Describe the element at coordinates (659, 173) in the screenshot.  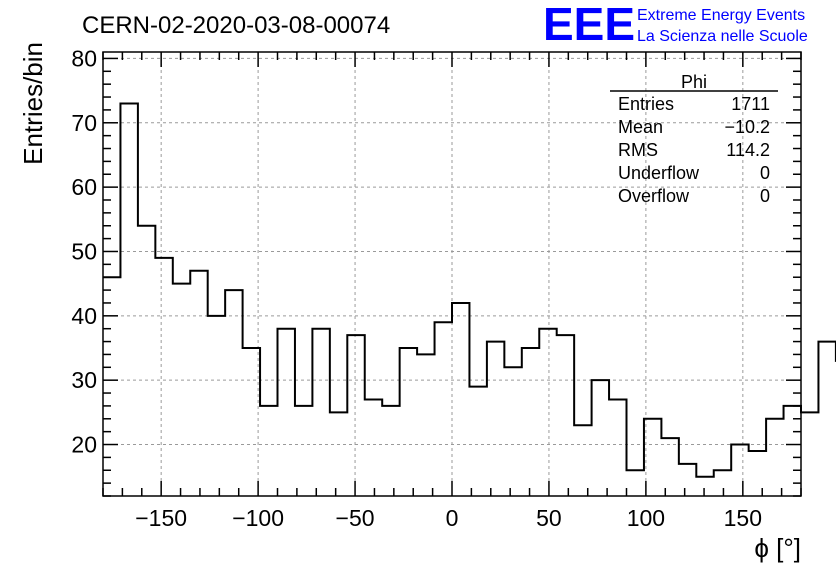
I see `stats-row-label: Underflow` at that location.